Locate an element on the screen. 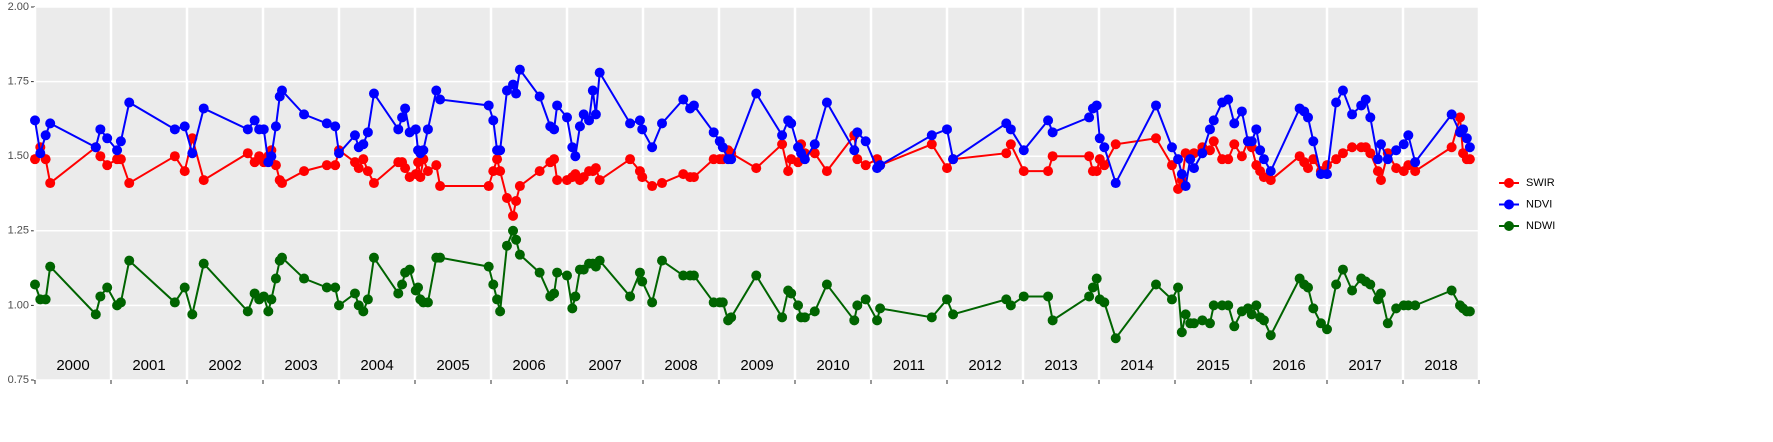 The width and height of the screenshot is (1773, 442). year-label: 2006 is located at coordinates (528, 365).